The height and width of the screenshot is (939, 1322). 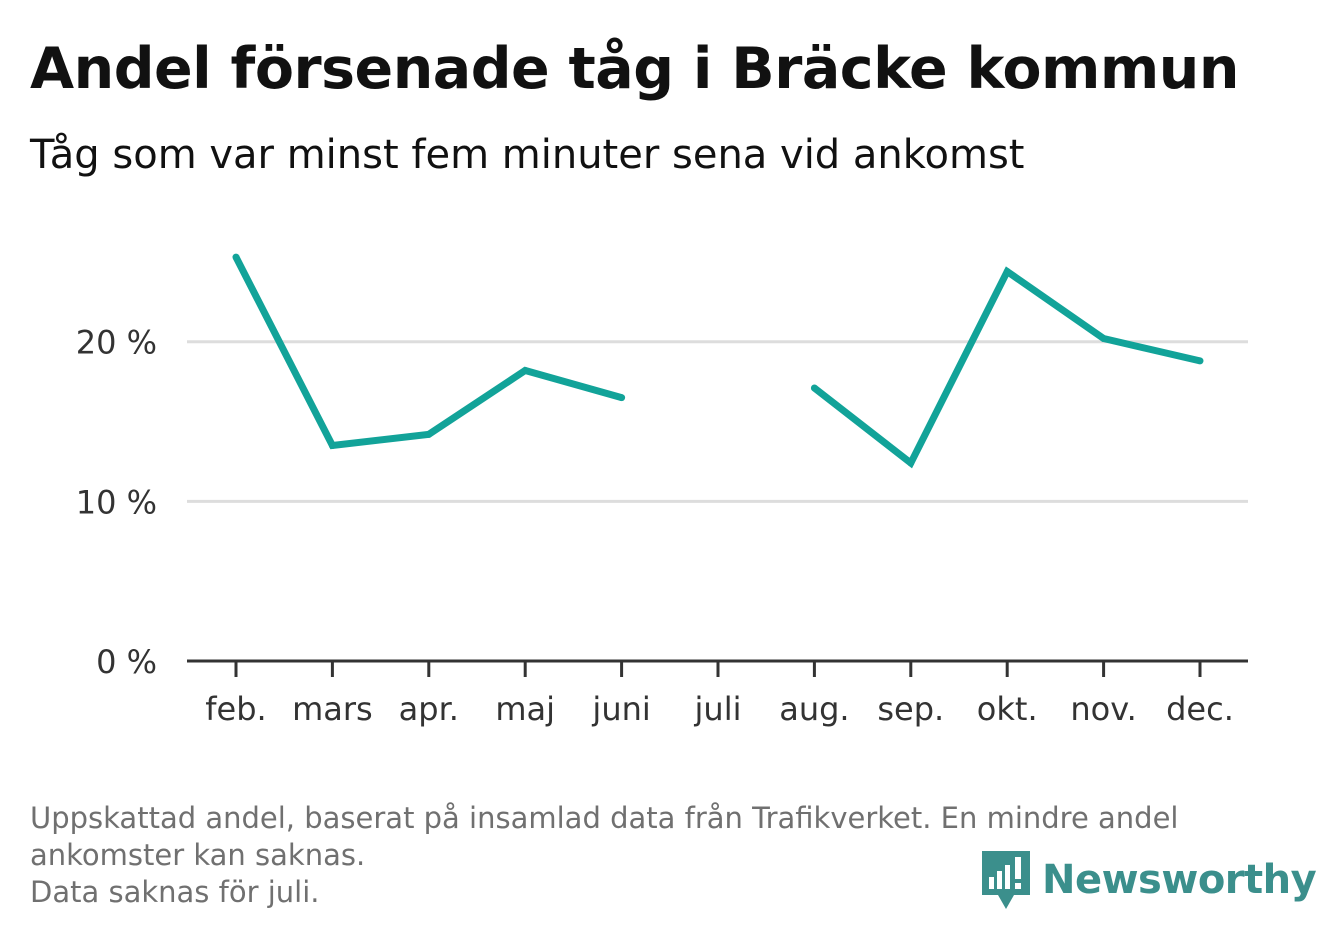 What do you see at coordinates (116, 343) in the screenshot?
I see `y-tick-label: 20 %` at bounding box center [116, 343].